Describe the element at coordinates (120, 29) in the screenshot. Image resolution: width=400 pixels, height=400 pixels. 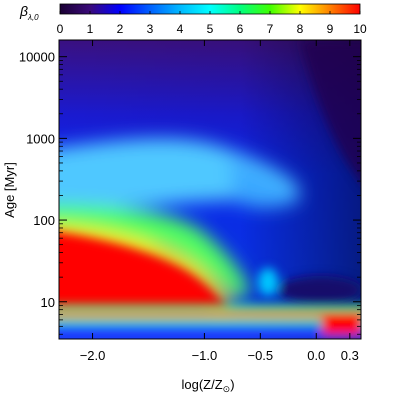
I see `colorbar-tick-label: 2` at that location.